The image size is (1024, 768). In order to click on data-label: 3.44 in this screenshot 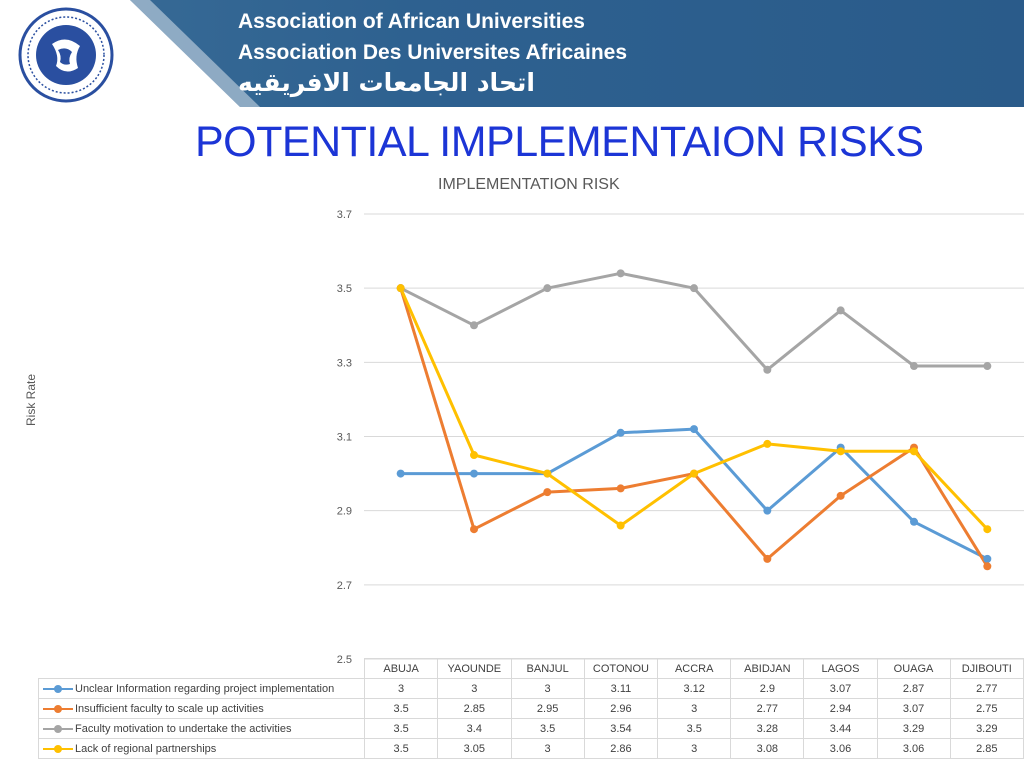, I will do `click(840, 728)`.